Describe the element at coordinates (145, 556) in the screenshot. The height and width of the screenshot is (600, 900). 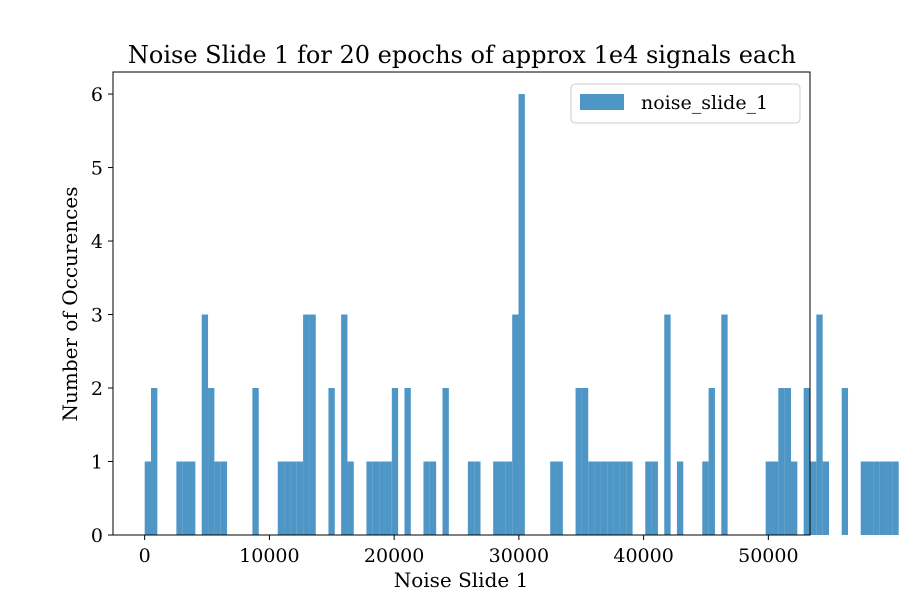
I see `x-tick-label: 0` at that location.